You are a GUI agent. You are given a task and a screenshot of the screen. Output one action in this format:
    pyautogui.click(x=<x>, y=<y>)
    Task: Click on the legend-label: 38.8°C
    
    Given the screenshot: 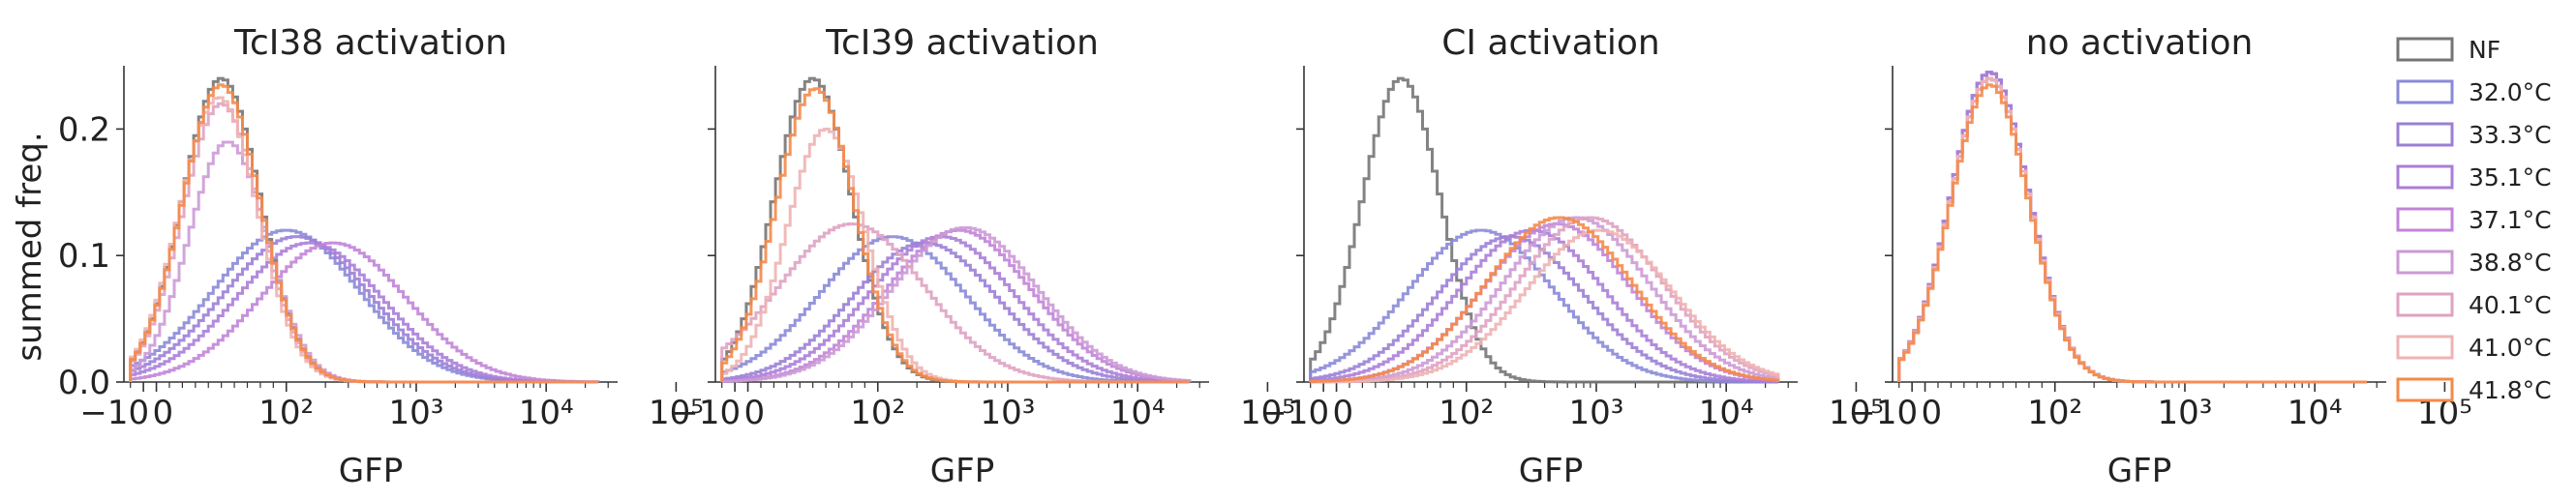 What is the action you would take?
    pyautogui.click(x=2510, y=263)
    